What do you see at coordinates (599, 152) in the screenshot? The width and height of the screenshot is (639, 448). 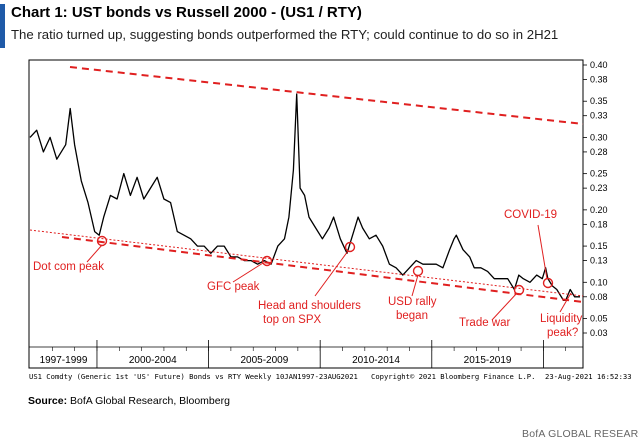 I see `y-tick-label: 0.28` at bounding box center [599, 152].